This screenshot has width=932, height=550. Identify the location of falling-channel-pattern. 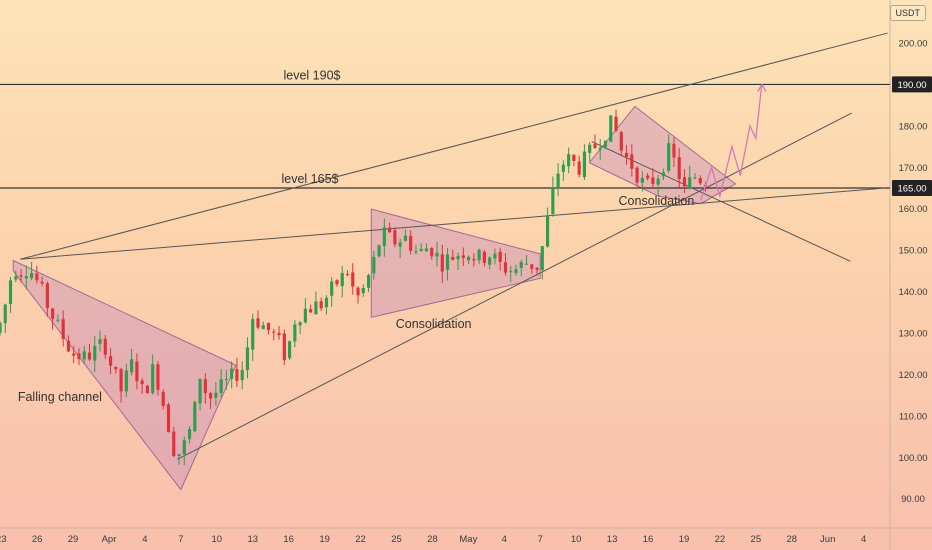
(124, 375).